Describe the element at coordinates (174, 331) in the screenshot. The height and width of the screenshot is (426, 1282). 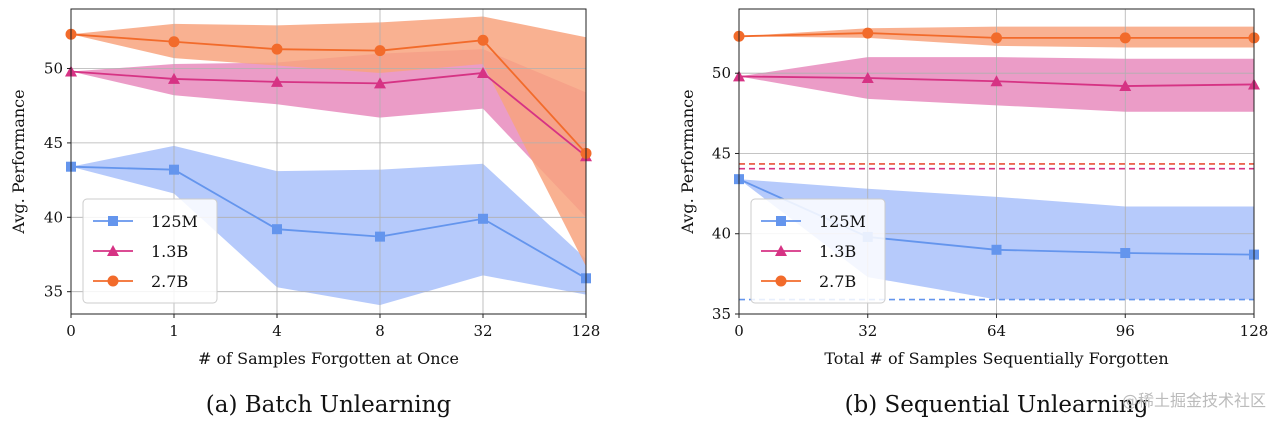
I see `x-tick-1: 1` at that location.